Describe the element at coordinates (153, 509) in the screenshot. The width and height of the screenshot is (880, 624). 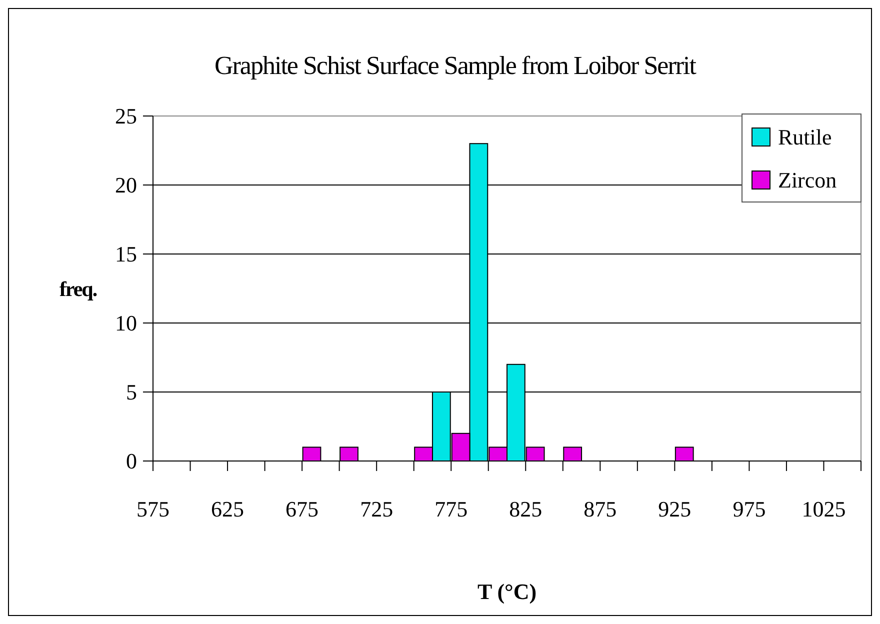
I see `x-tick-label: 575` at that location.